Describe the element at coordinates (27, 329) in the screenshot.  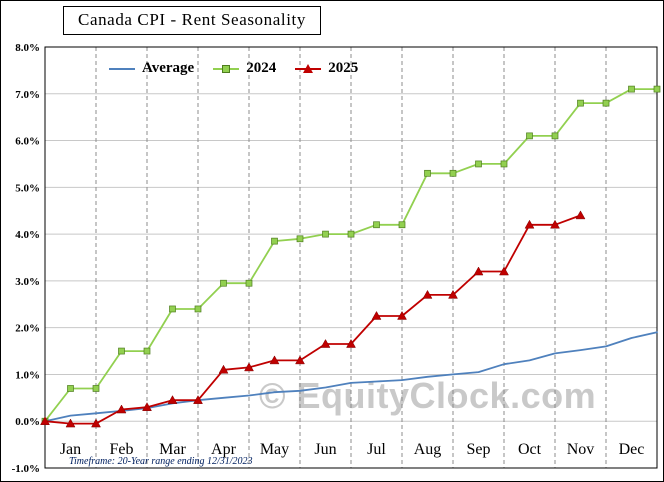
I see `svg-text: 2.0%` at that location.